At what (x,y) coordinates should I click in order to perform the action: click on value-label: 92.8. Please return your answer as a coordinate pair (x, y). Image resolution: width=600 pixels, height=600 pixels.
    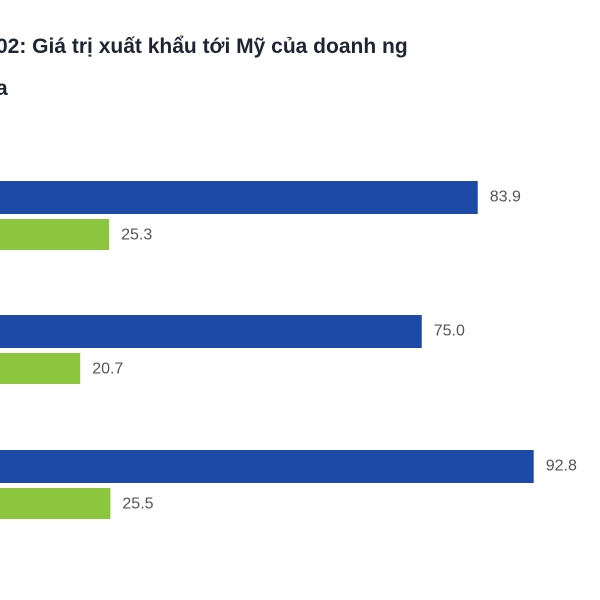
    Looking at the image, I should click on (561, 466).